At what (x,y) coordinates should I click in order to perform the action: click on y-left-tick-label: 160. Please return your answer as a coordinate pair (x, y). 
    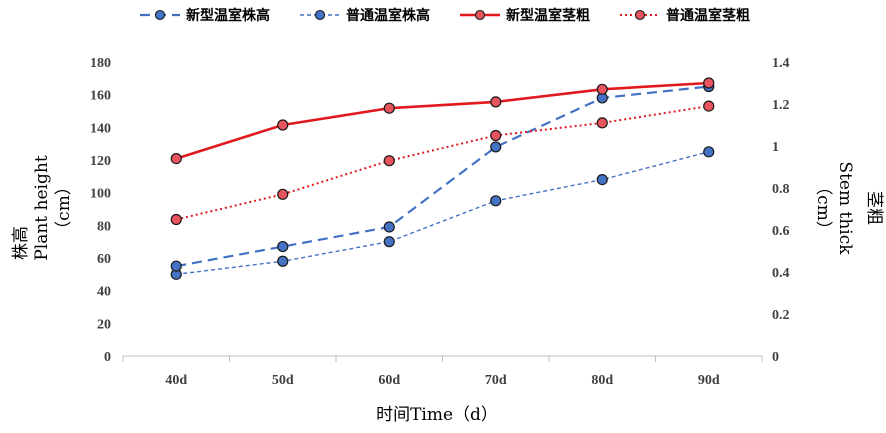
    Looking at the image, I should click on (100, 96).